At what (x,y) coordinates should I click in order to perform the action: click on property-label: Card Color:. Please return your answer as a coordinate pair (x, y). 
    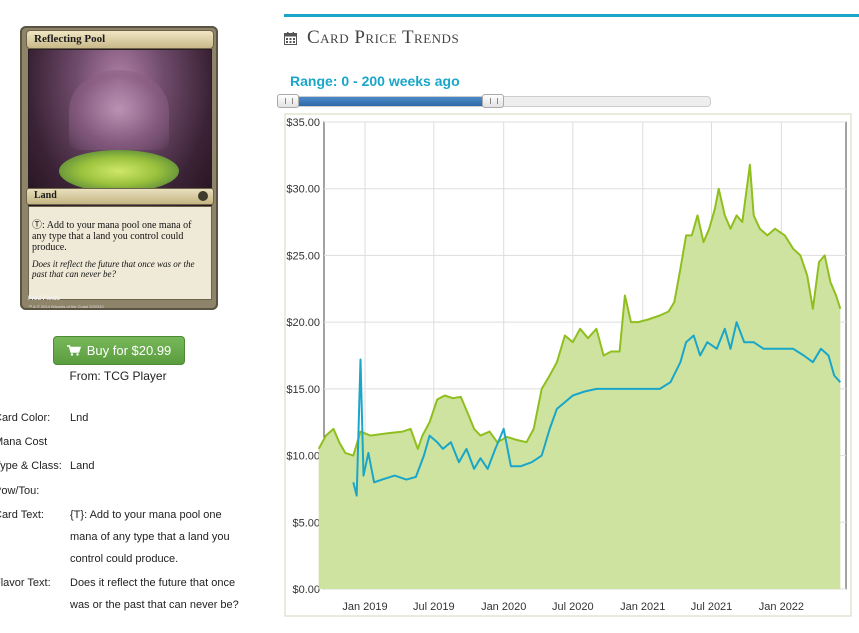
    Looking at the image, I should click on (25, 418).